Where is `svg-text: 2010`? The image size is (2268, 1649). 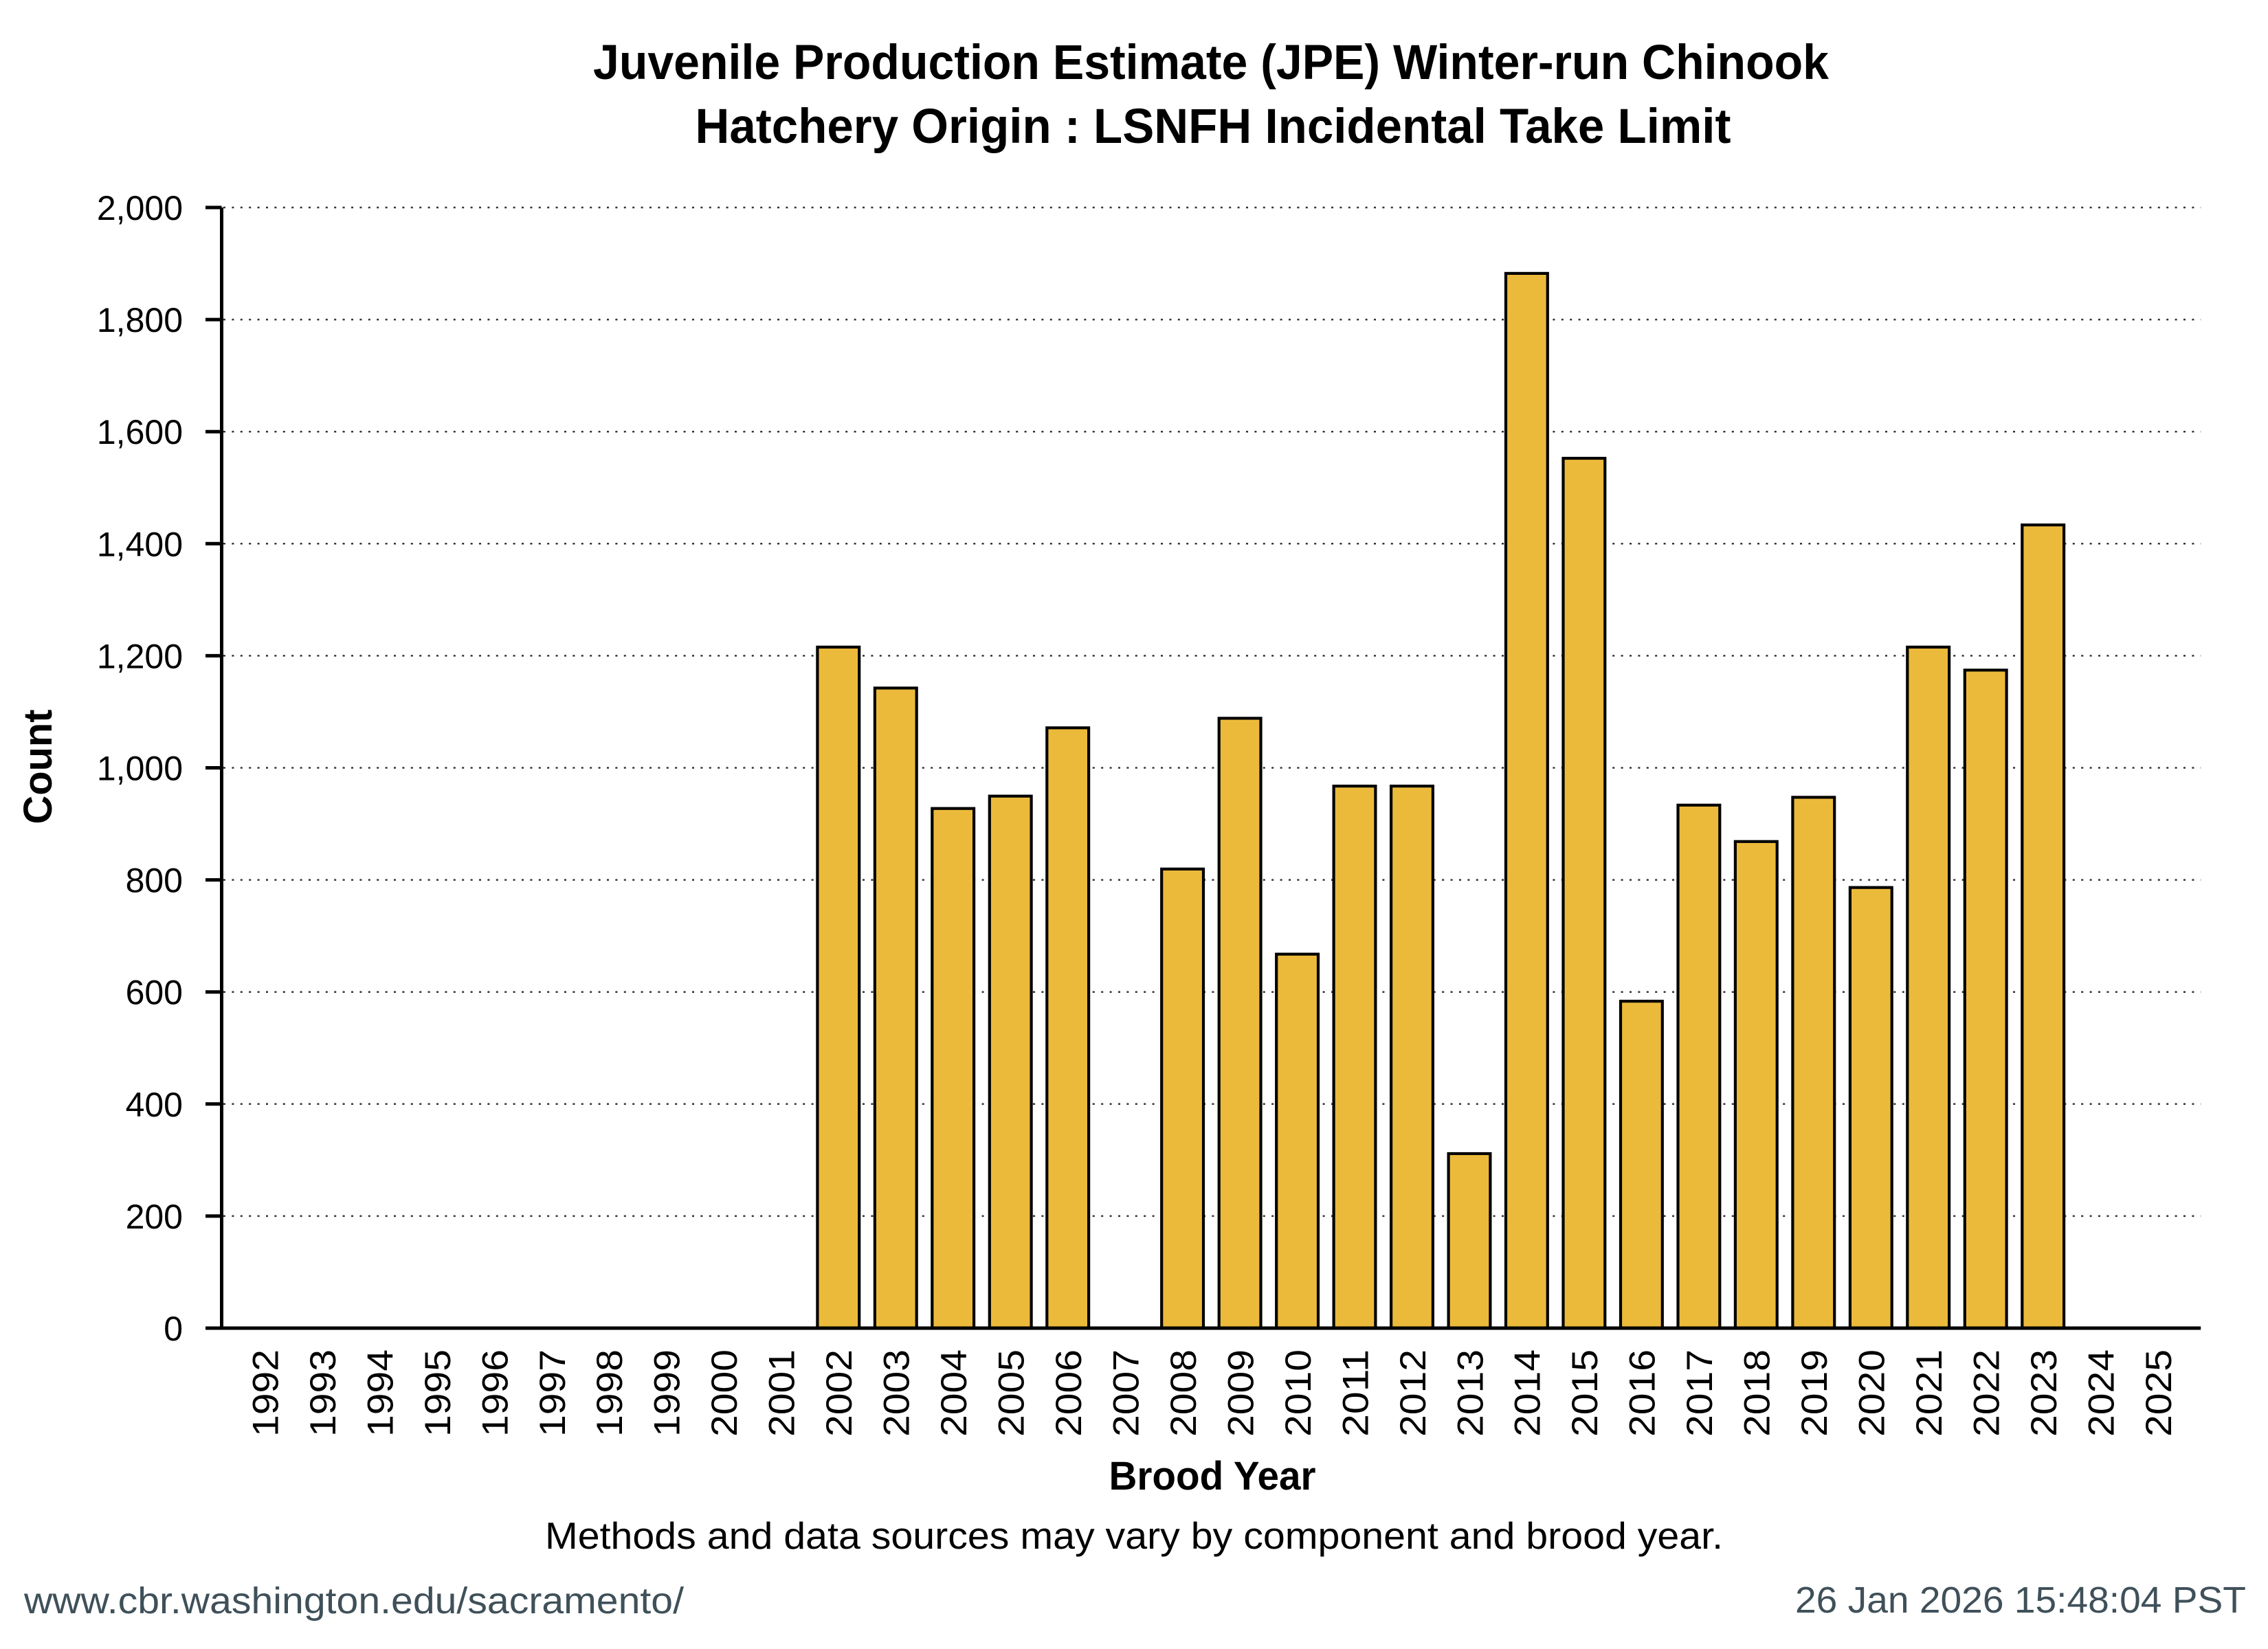
svg-text: 2010 is located at coordinates (1298, 1393).